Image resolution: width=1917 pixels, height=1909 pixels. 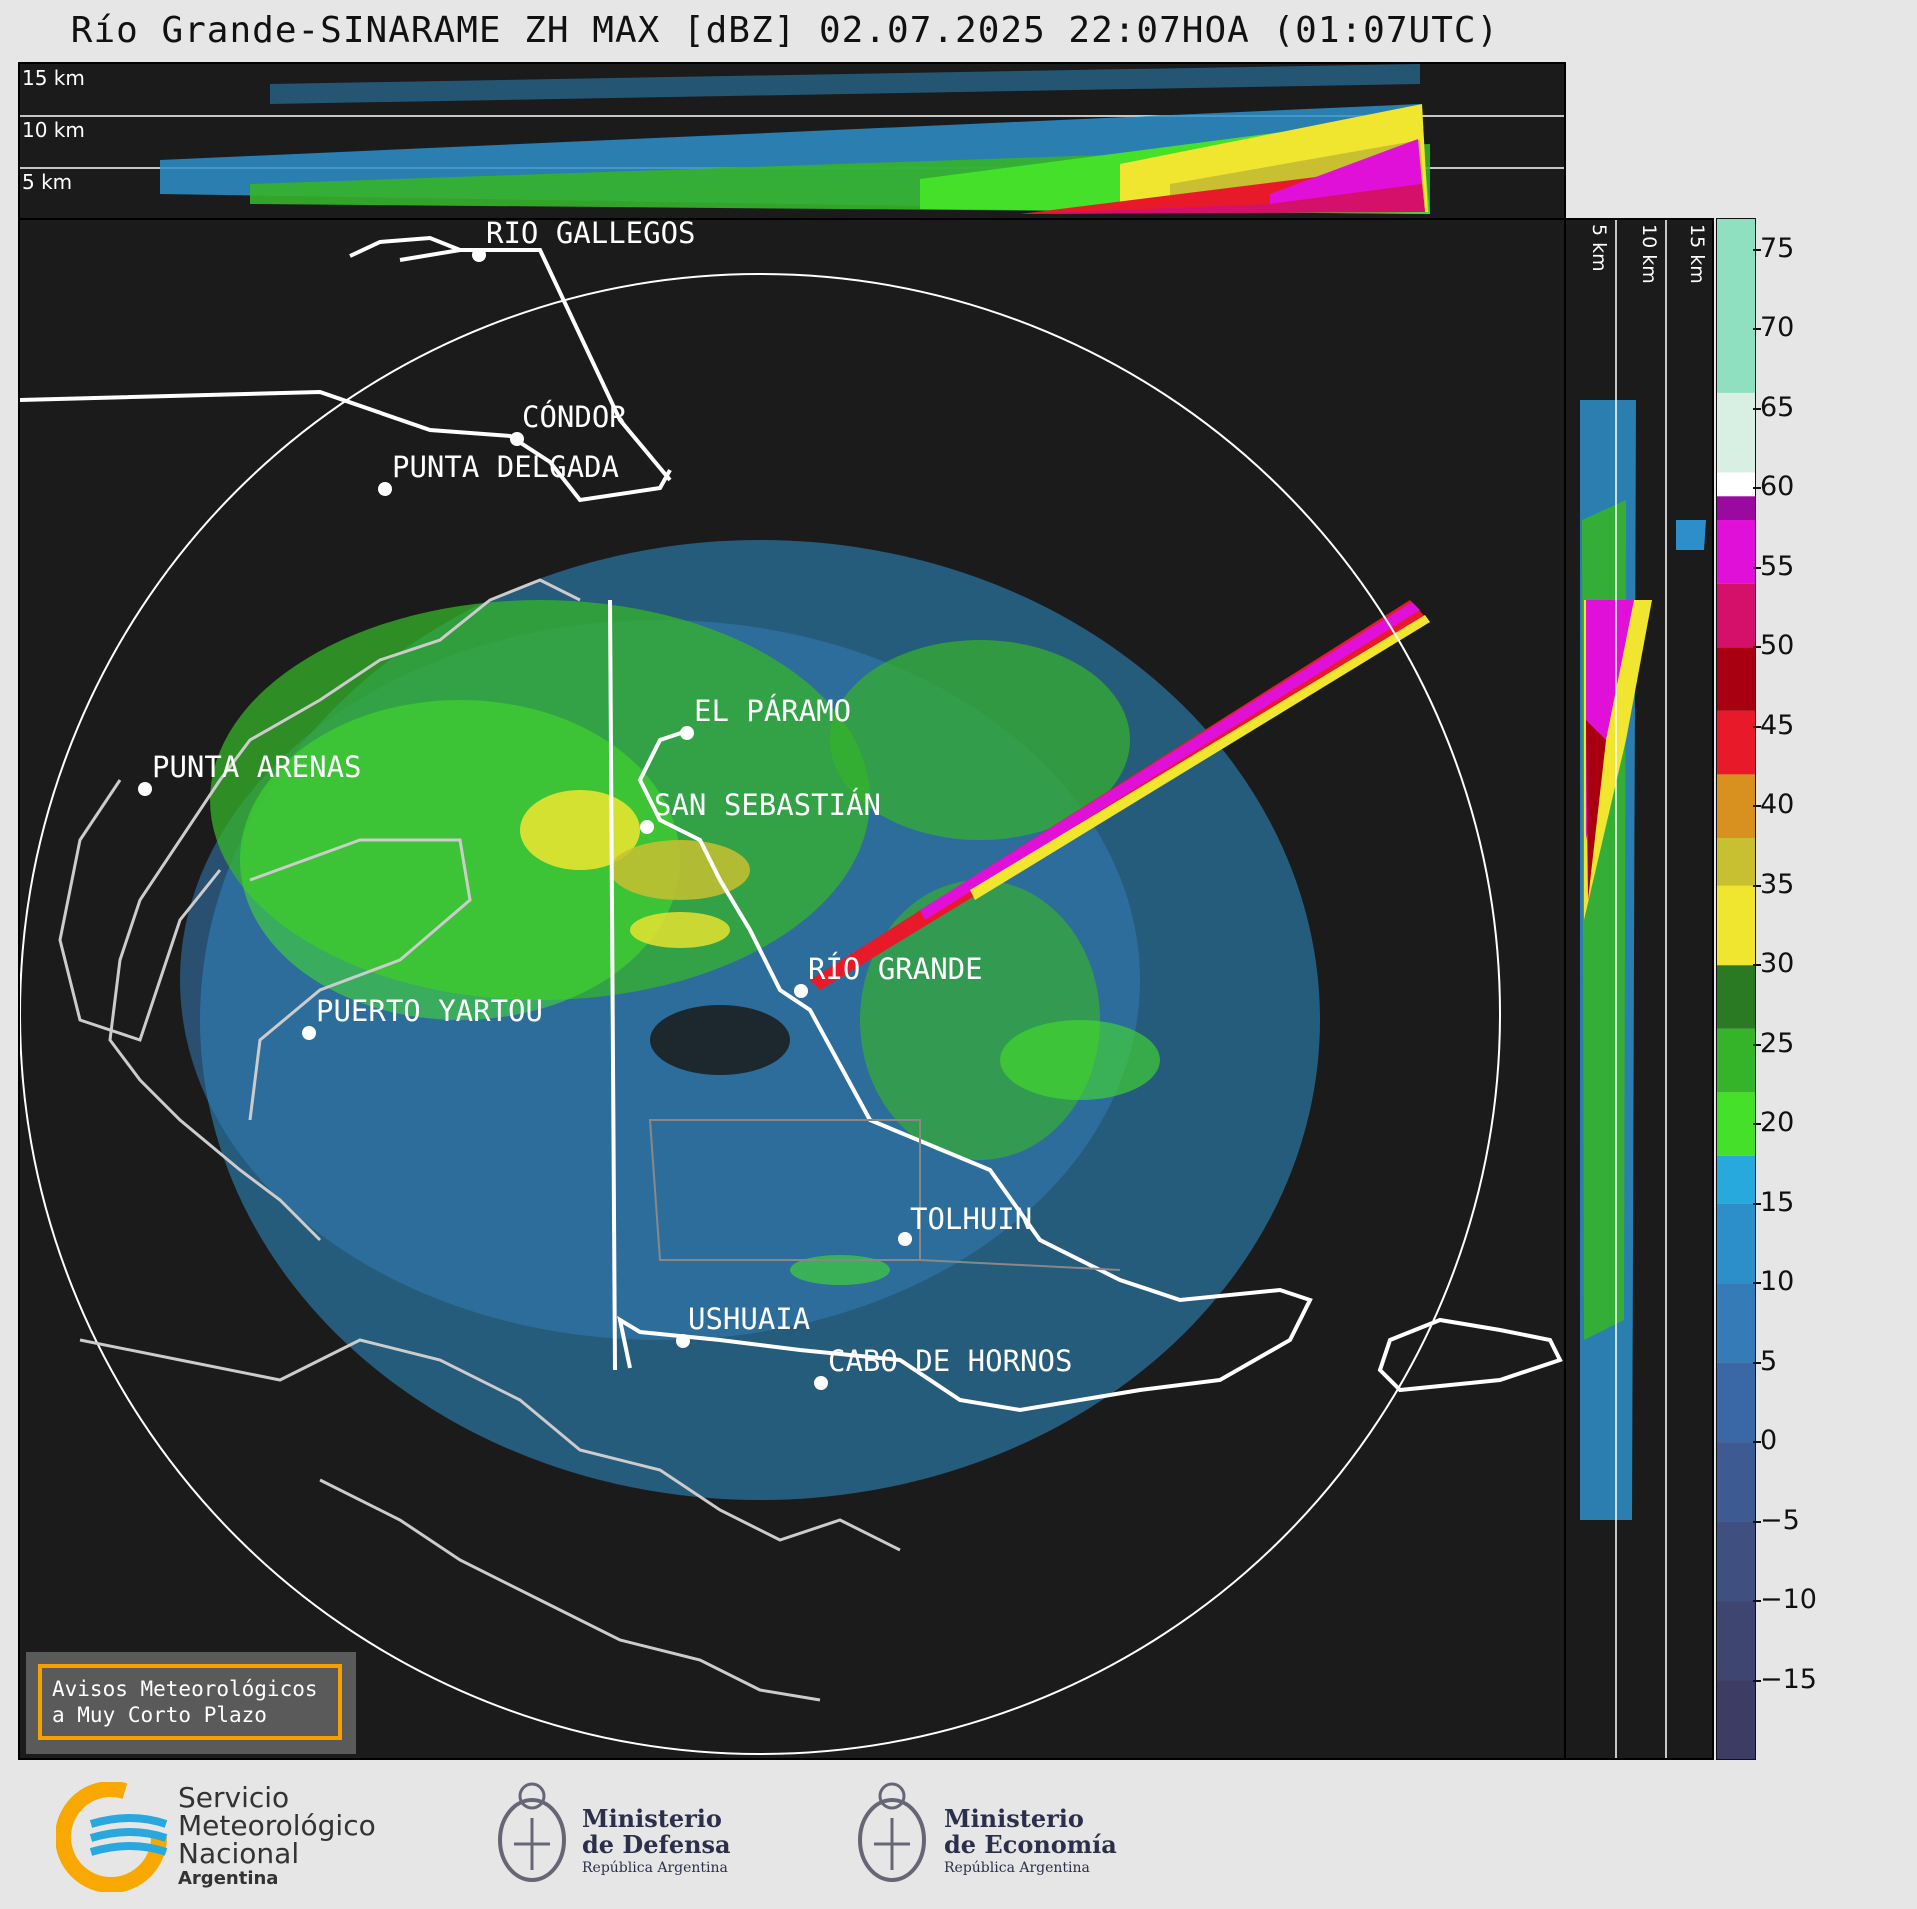 I want to click on defensa-line-1: Ministerio, so click(x=652, y=1818).